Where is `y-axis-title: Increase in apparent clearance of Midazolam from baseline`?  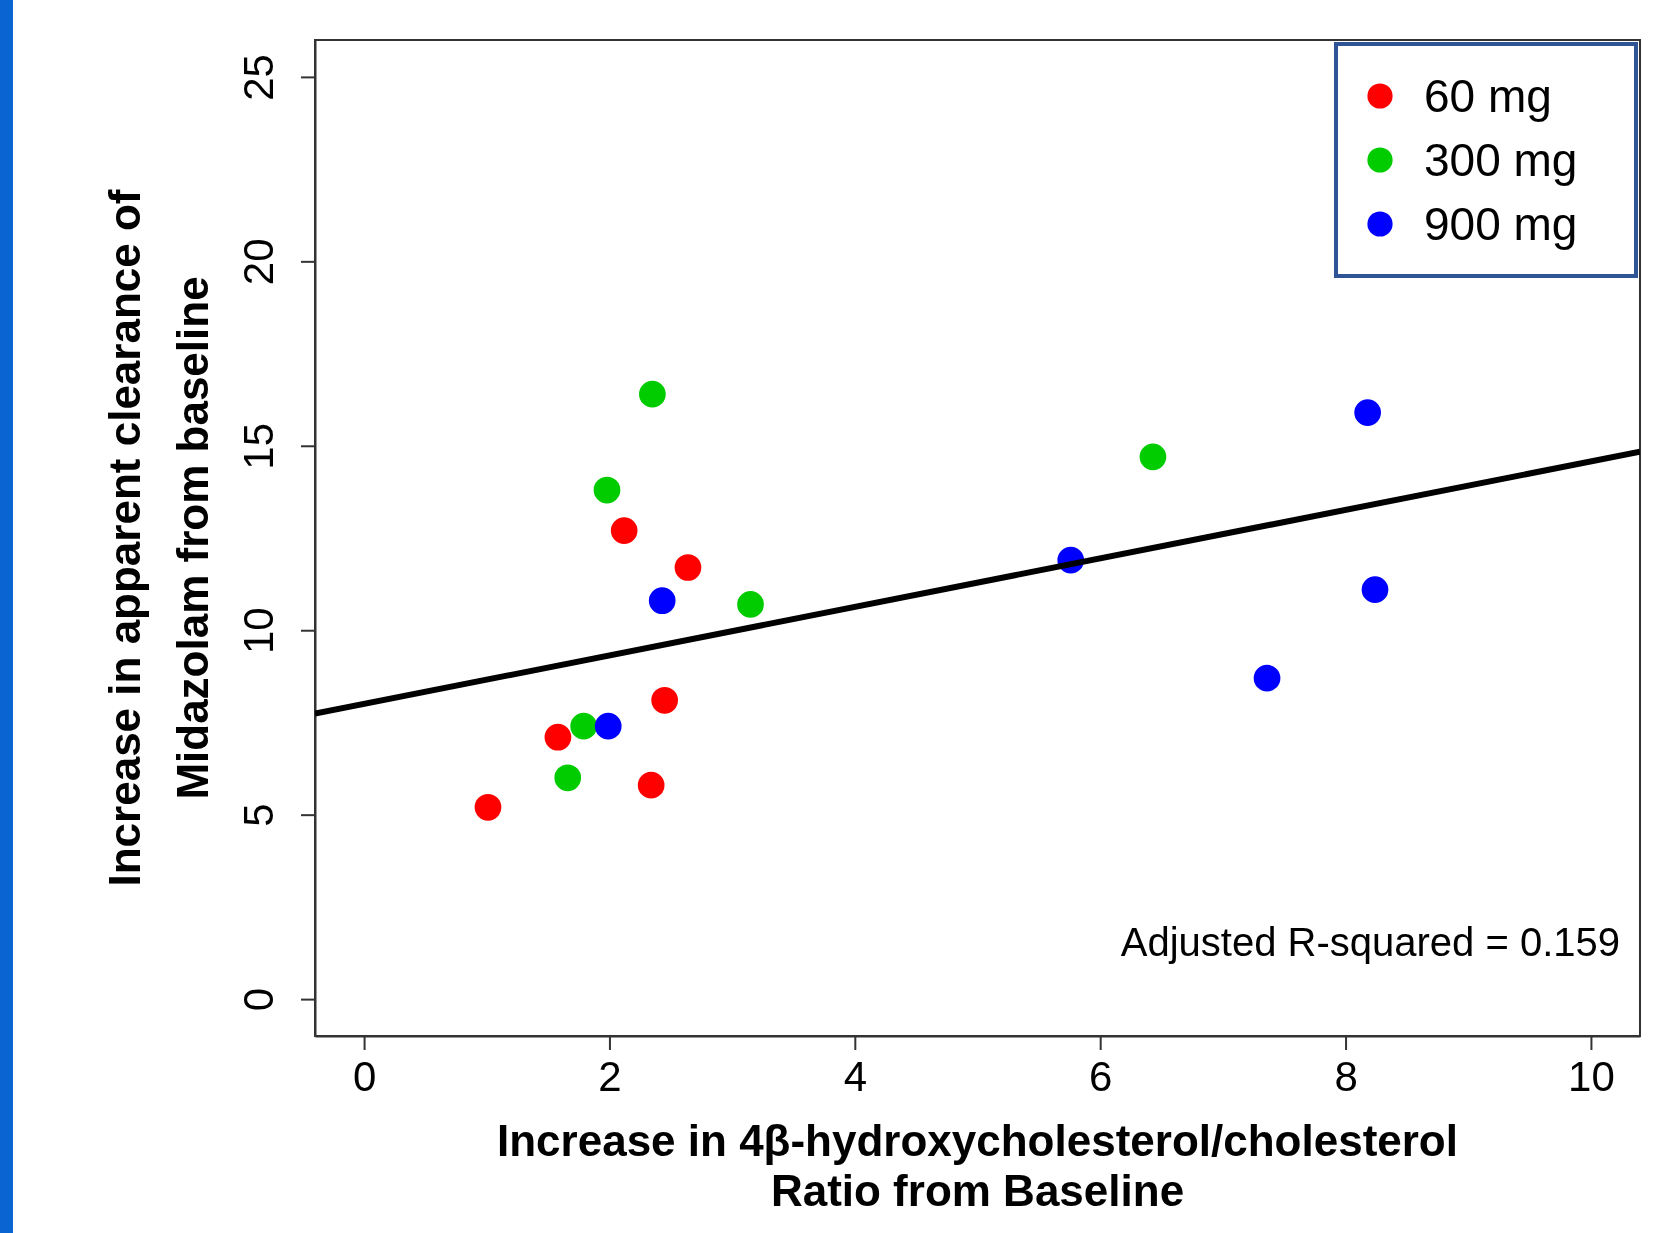
y-axis-title: Increase in apparent clearance of Midazolam from baseline is located at coordinates (158, 538).